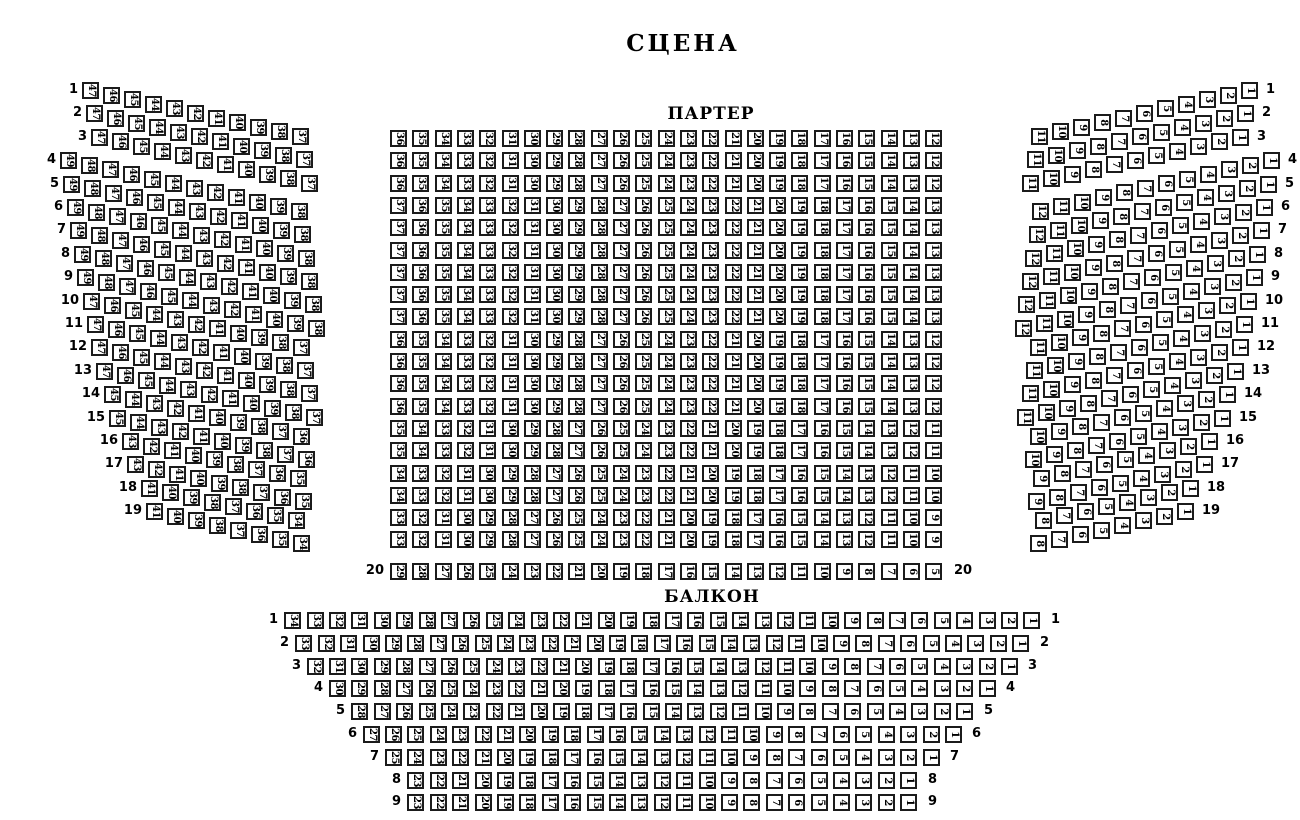 Image resolution: width=1300 pixels, height=820 pixels. Describe the element at coordinates (1060, 131) in the screenshot. I see `seat-parterre-right-row1-10: 10` at that location.